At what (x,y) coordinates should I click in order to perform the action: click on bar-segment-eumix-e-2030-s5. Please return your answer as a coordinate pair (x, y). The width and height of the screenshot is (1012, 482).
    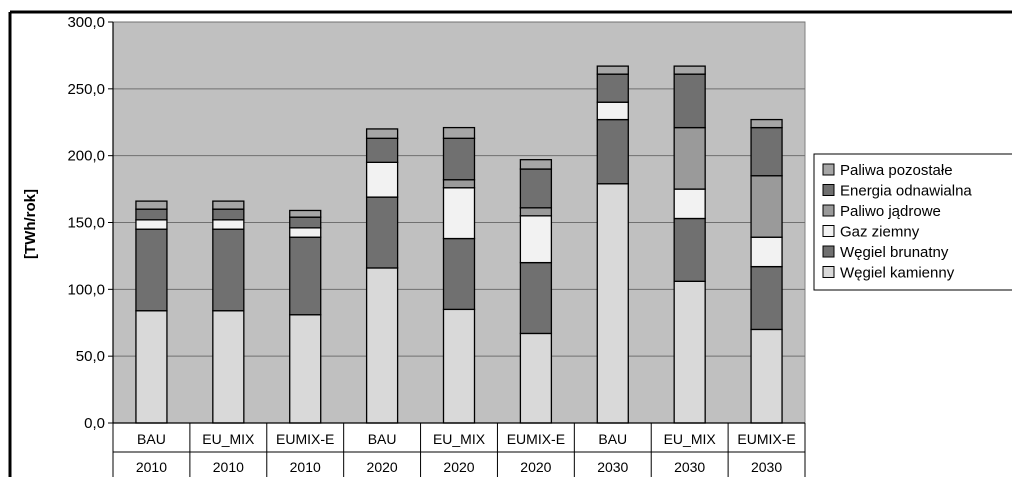
    Looking at the image, I should click on (766, 123).